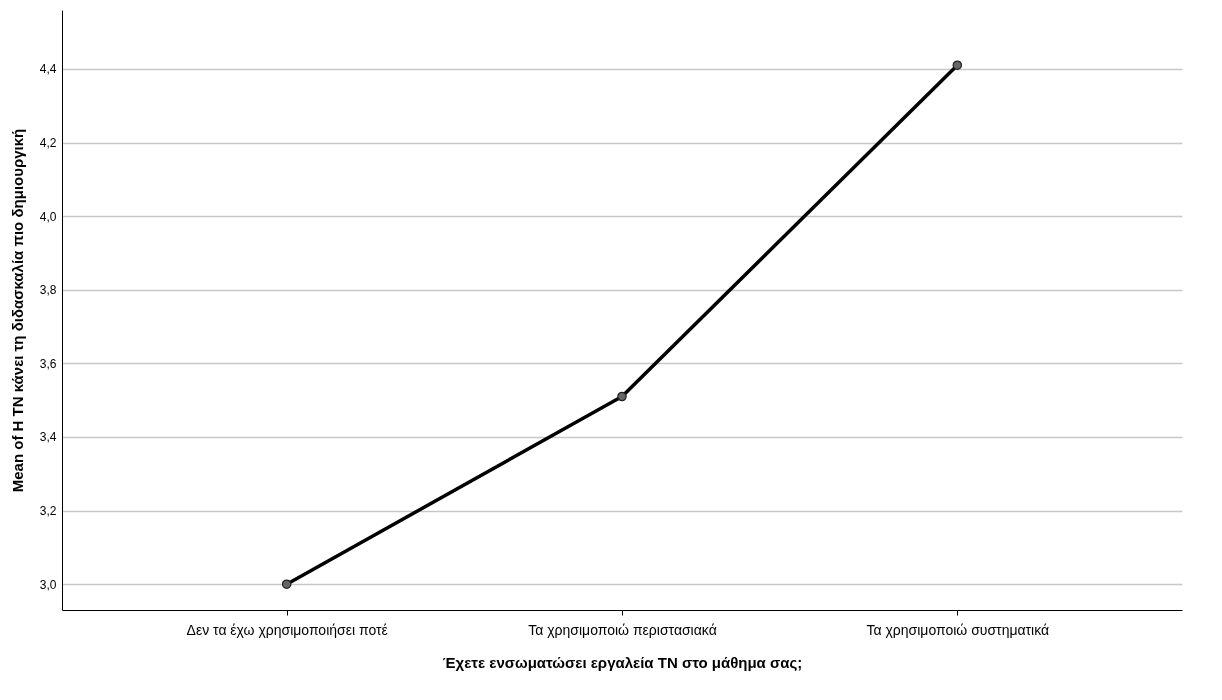  What do you see at coordinates (48, 584) in the screenshot?
I see `y-tick-label: 3,0` at bounding box center [48, 584].